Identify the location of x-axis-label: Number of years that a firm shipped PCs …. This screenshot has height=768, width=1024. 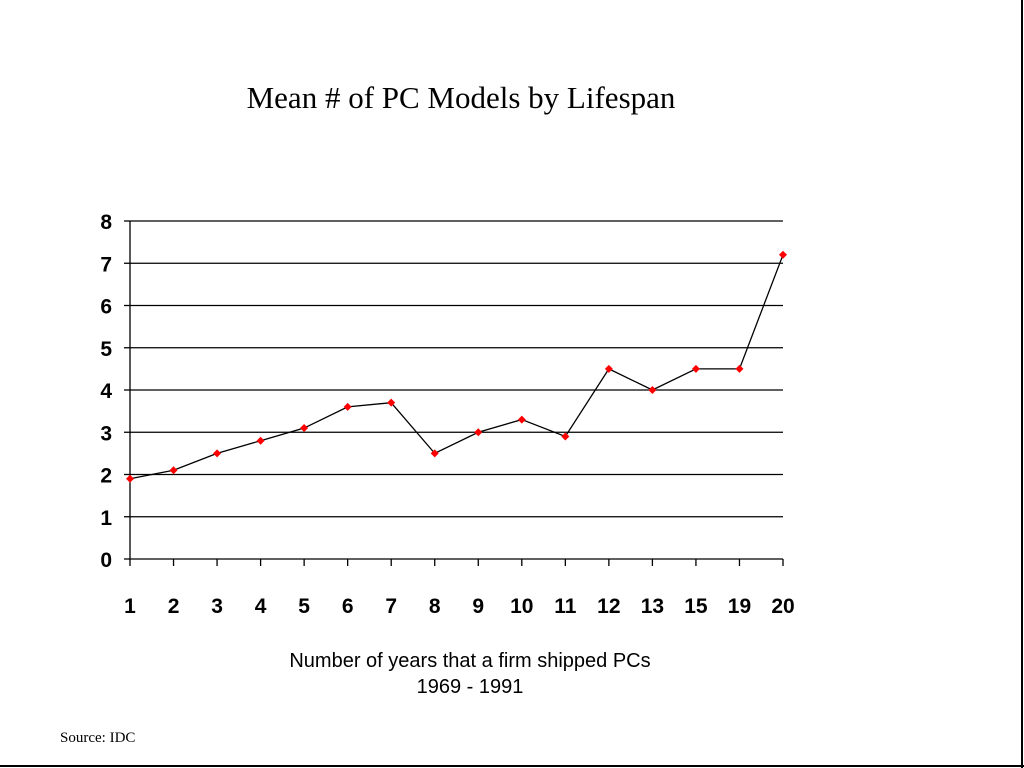
(470, 674).